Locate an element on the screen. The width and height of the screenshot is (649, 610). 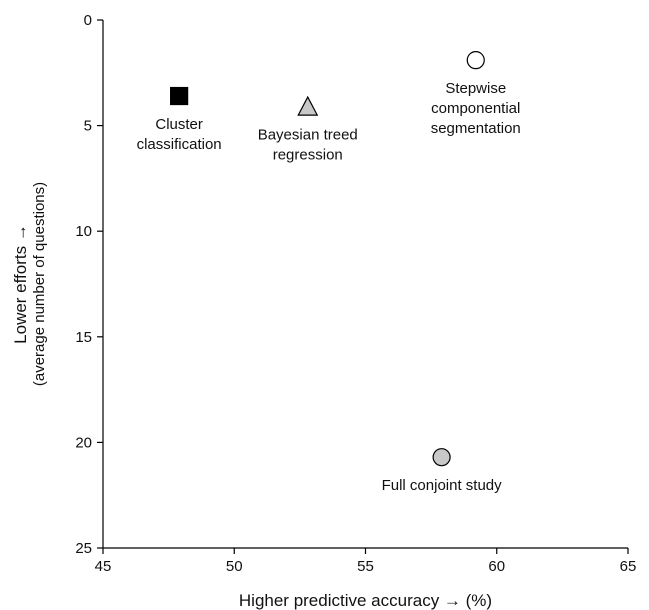
y-tick-label: 10 is located at coordinates (83, 231).